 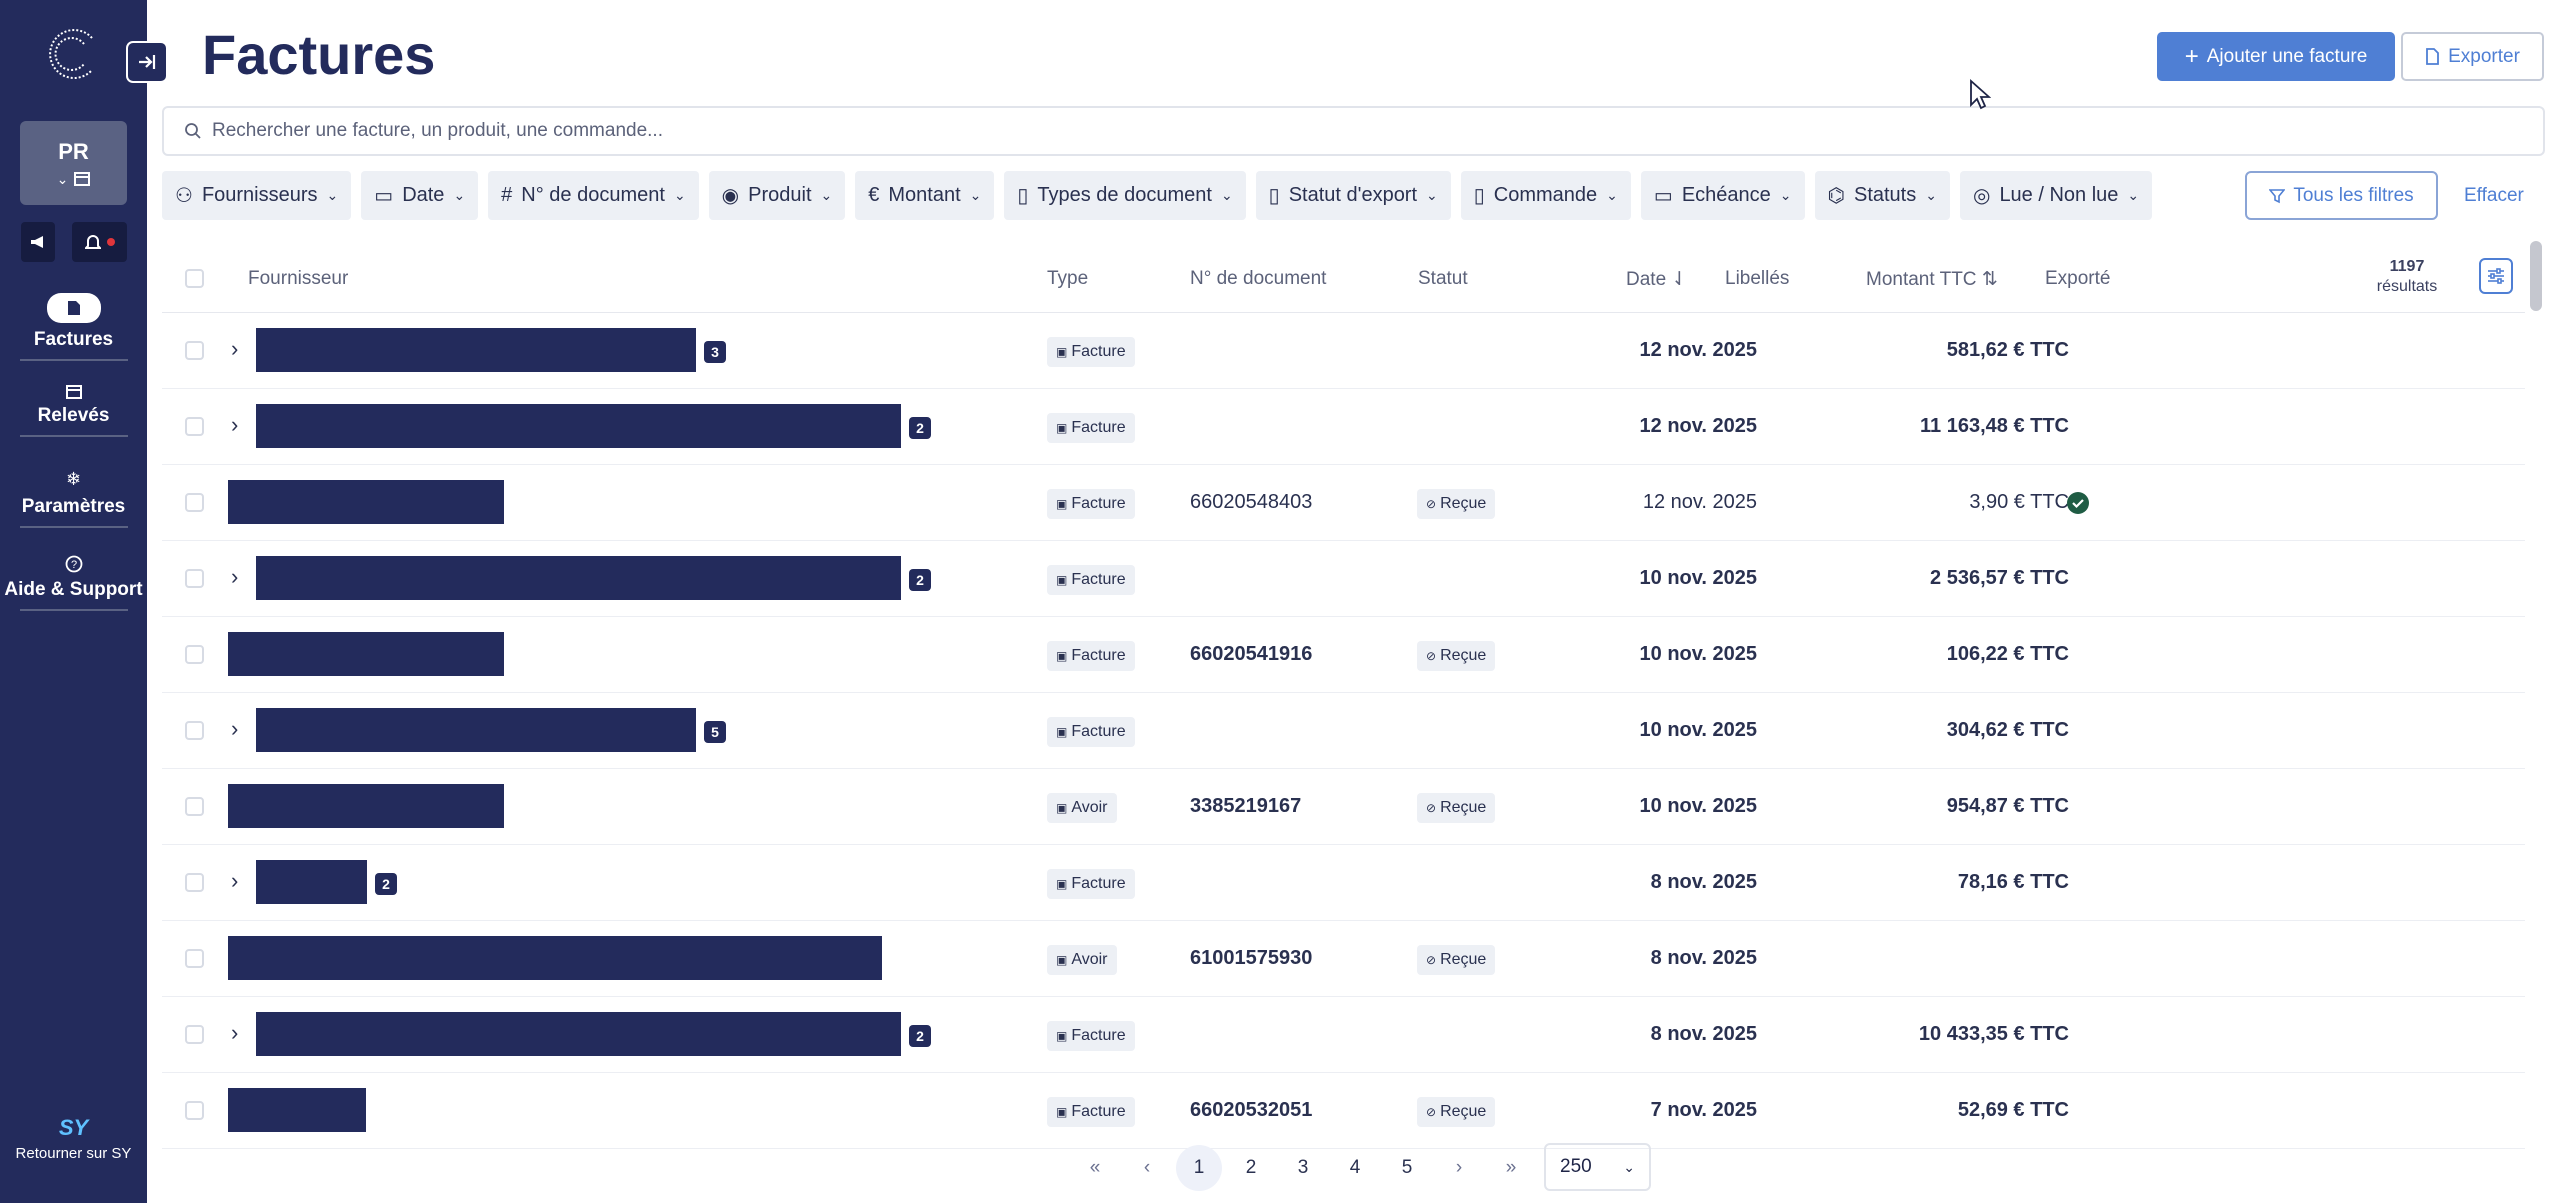 I want to click on column-header-type: Type, so click(x=1068, y=278).